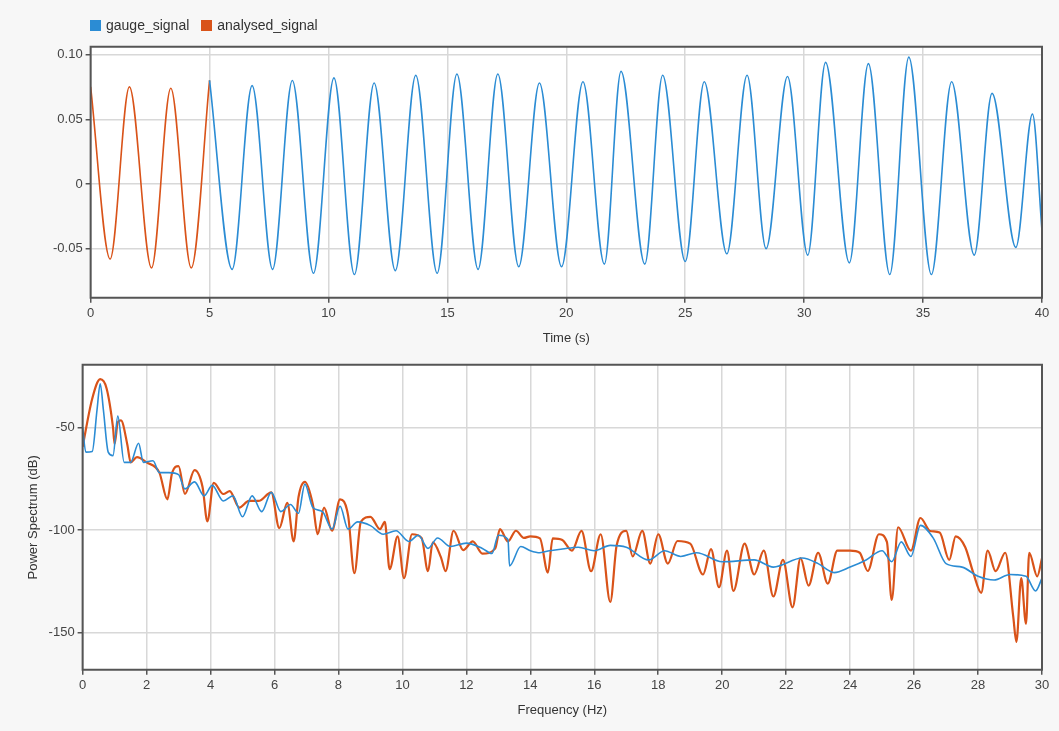 The width and height of the screenshot is (1059, 731). What do you see at coordinates (338, 685) in the screenshot?
I see `x-tick-label: 8` at bounding box center [338, 685].